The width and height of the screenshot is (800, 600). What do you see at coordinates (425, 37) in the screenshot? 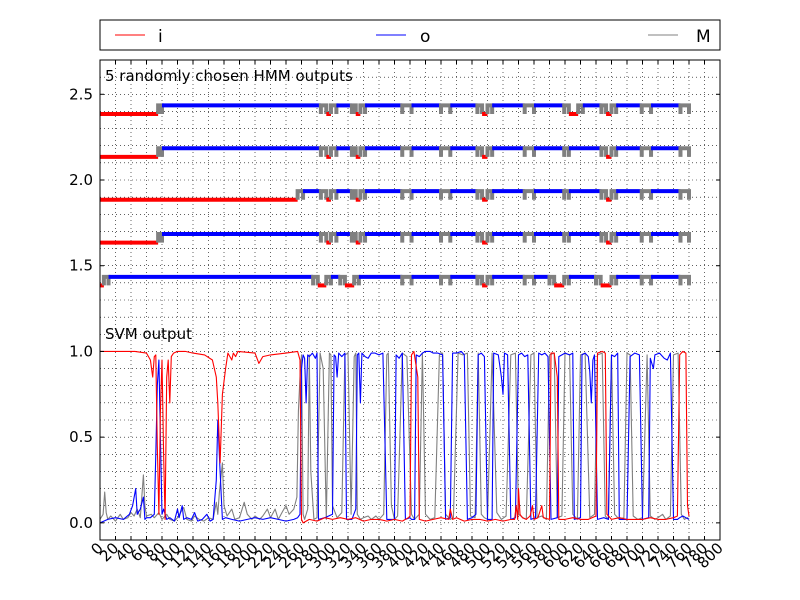
I see `legend-label-o: o` at bounding box center [425, 37].